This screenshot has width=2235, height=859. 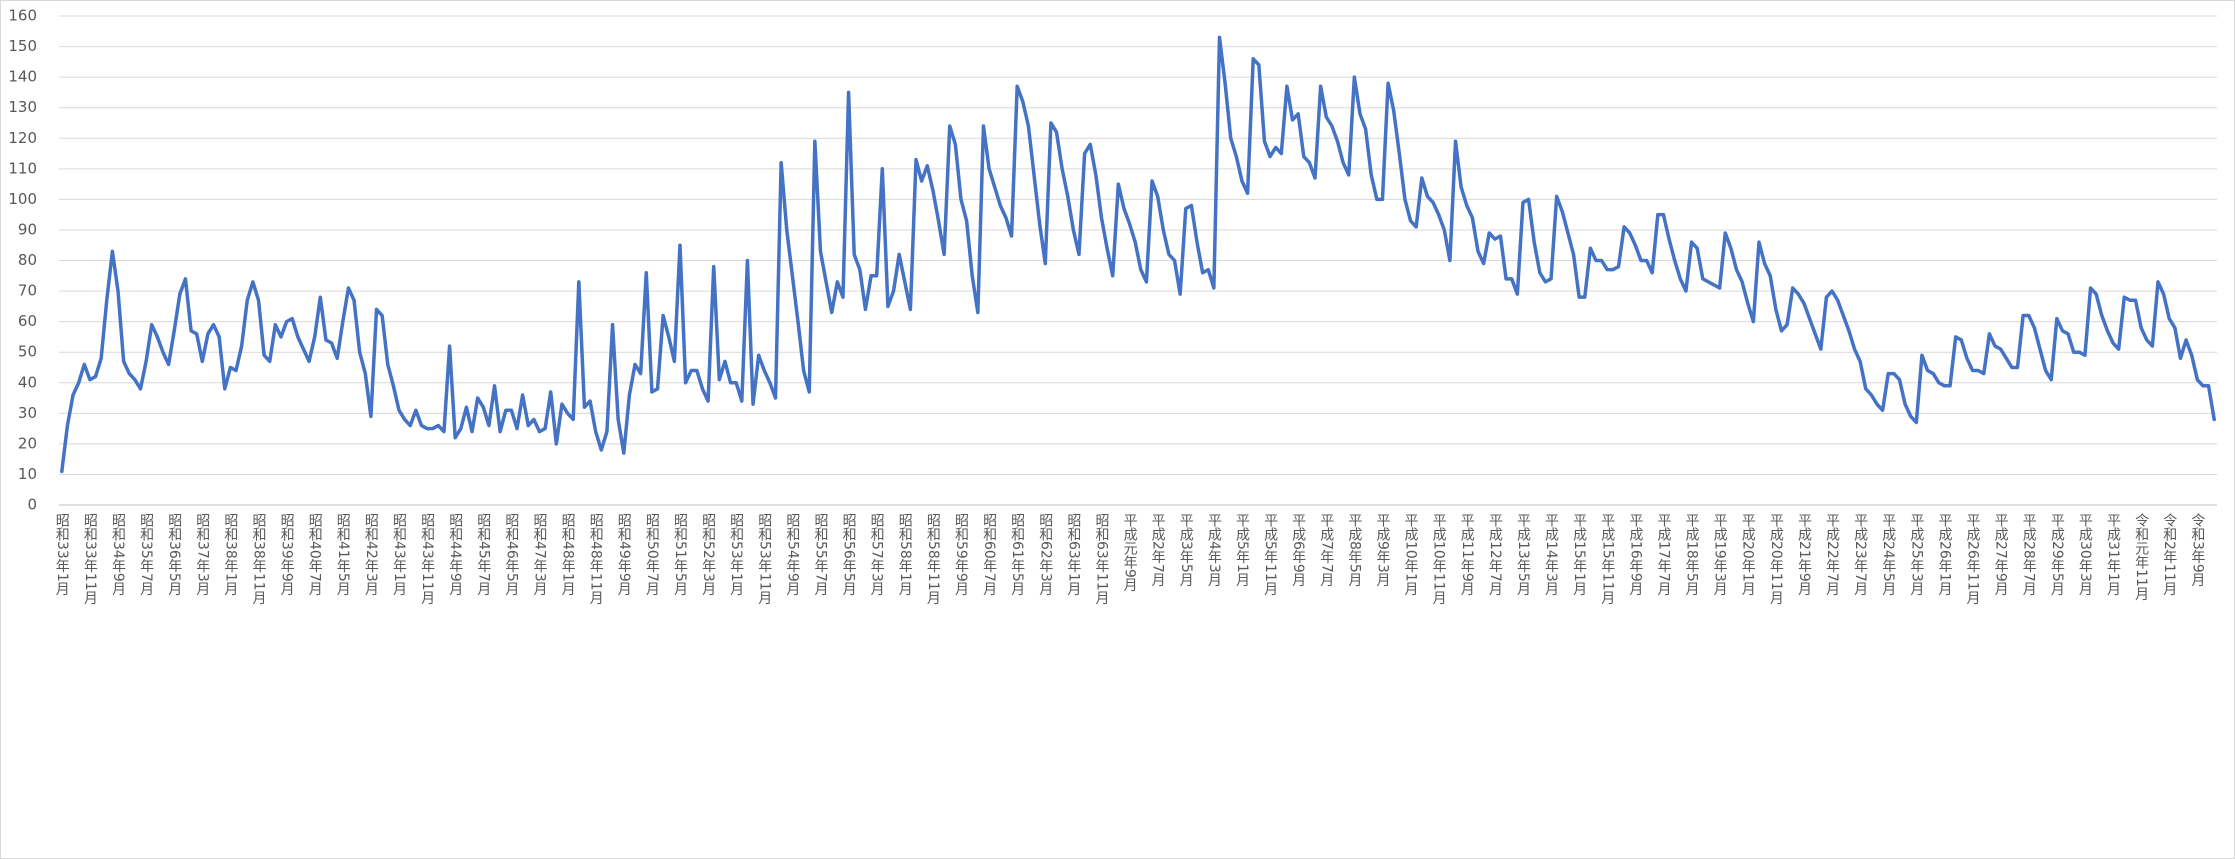 What do you see at coordinates (22, 46) in the screenshot?
I see `y-tick-label: 150` at bounding box center [22, 46].